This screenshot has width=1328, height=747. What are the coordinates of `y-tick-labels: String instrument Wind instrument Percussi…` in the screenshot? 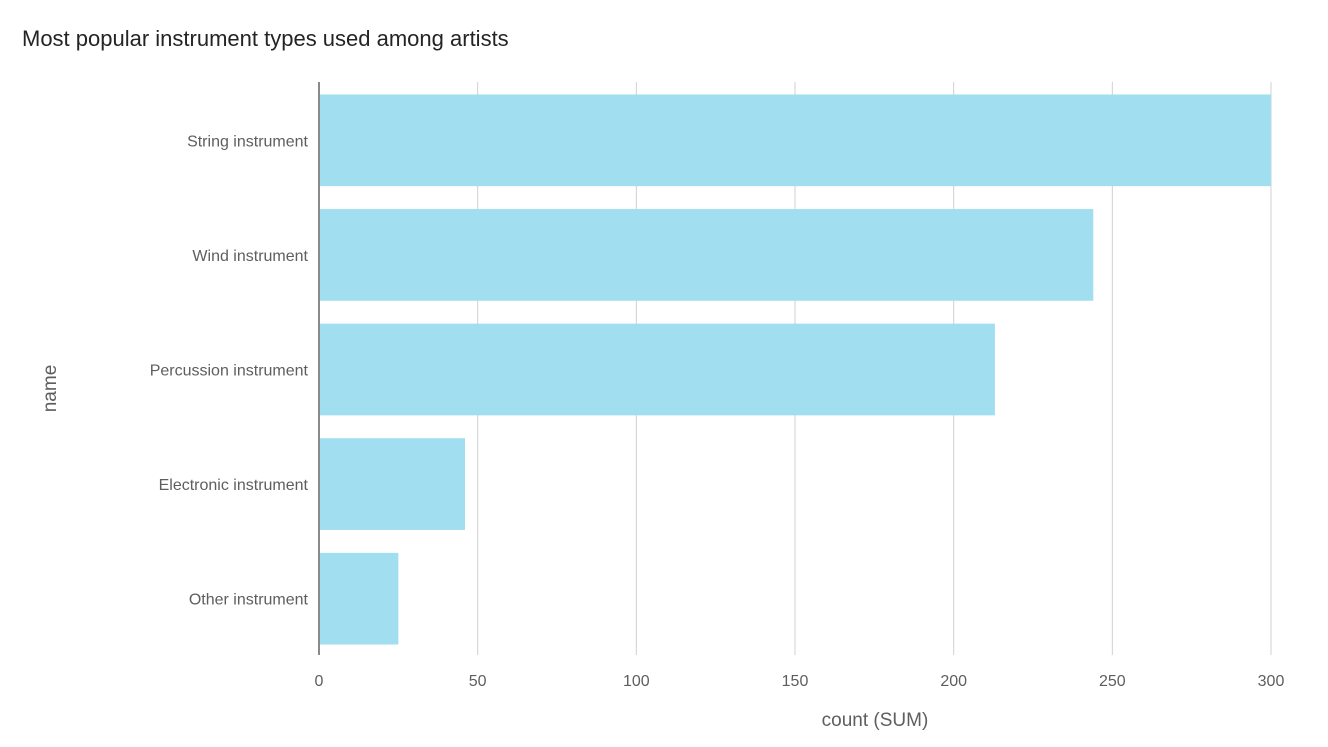 It's located at (229, 370).